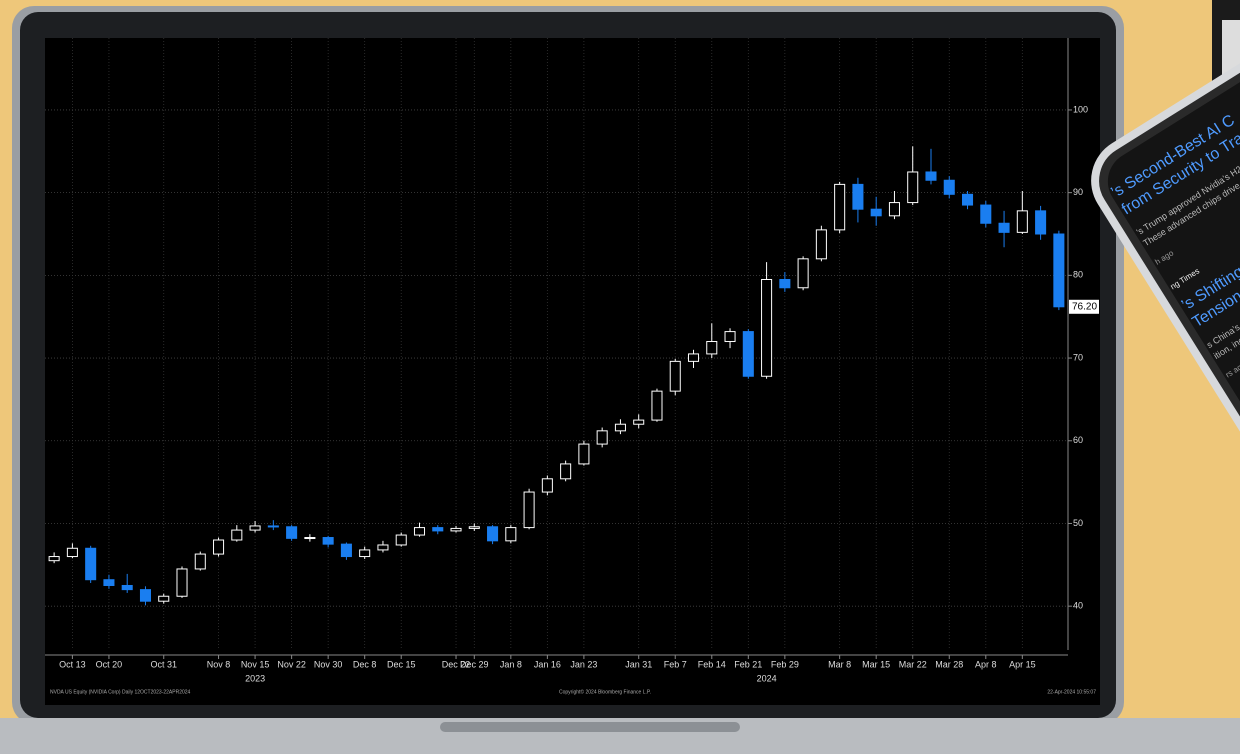 The image size is (1240, 754). I want to click on x-tick-label: Nov 22, so click(291, 664).